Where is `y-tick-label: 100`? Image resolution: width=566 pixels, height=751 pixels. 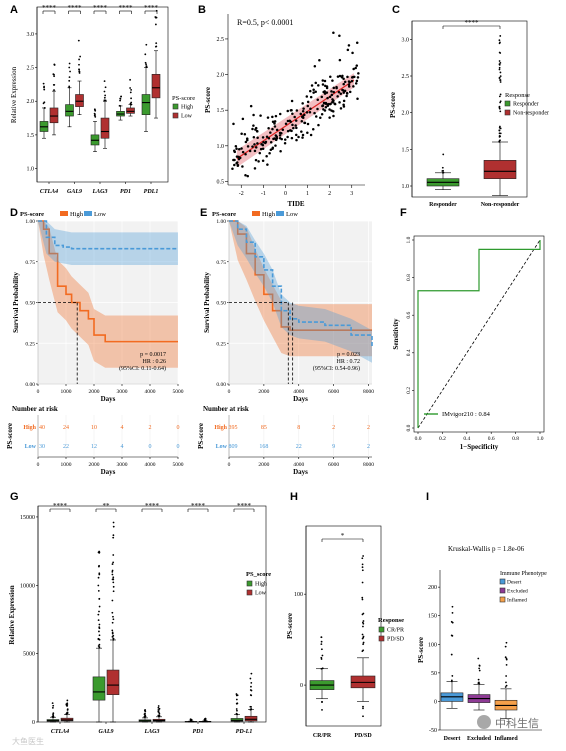
y-tick-label: 100 is located at coordinates (298, 595).